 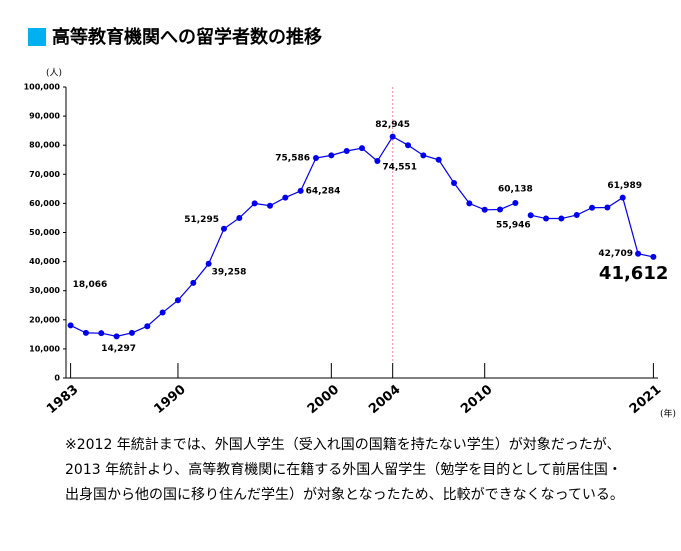 What do you see at coordinates (169, 399) in the screenshot?
I see `x-tick-label: 1990` at bounding box center [169, 399].